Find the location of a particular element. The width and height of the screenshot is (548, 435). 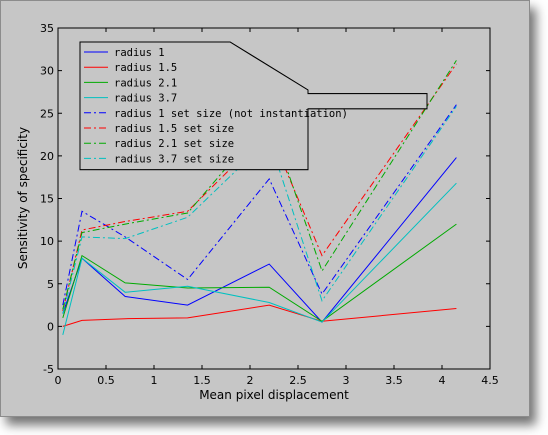

x-tick-label: 4 is located at coordinates (442, 380).